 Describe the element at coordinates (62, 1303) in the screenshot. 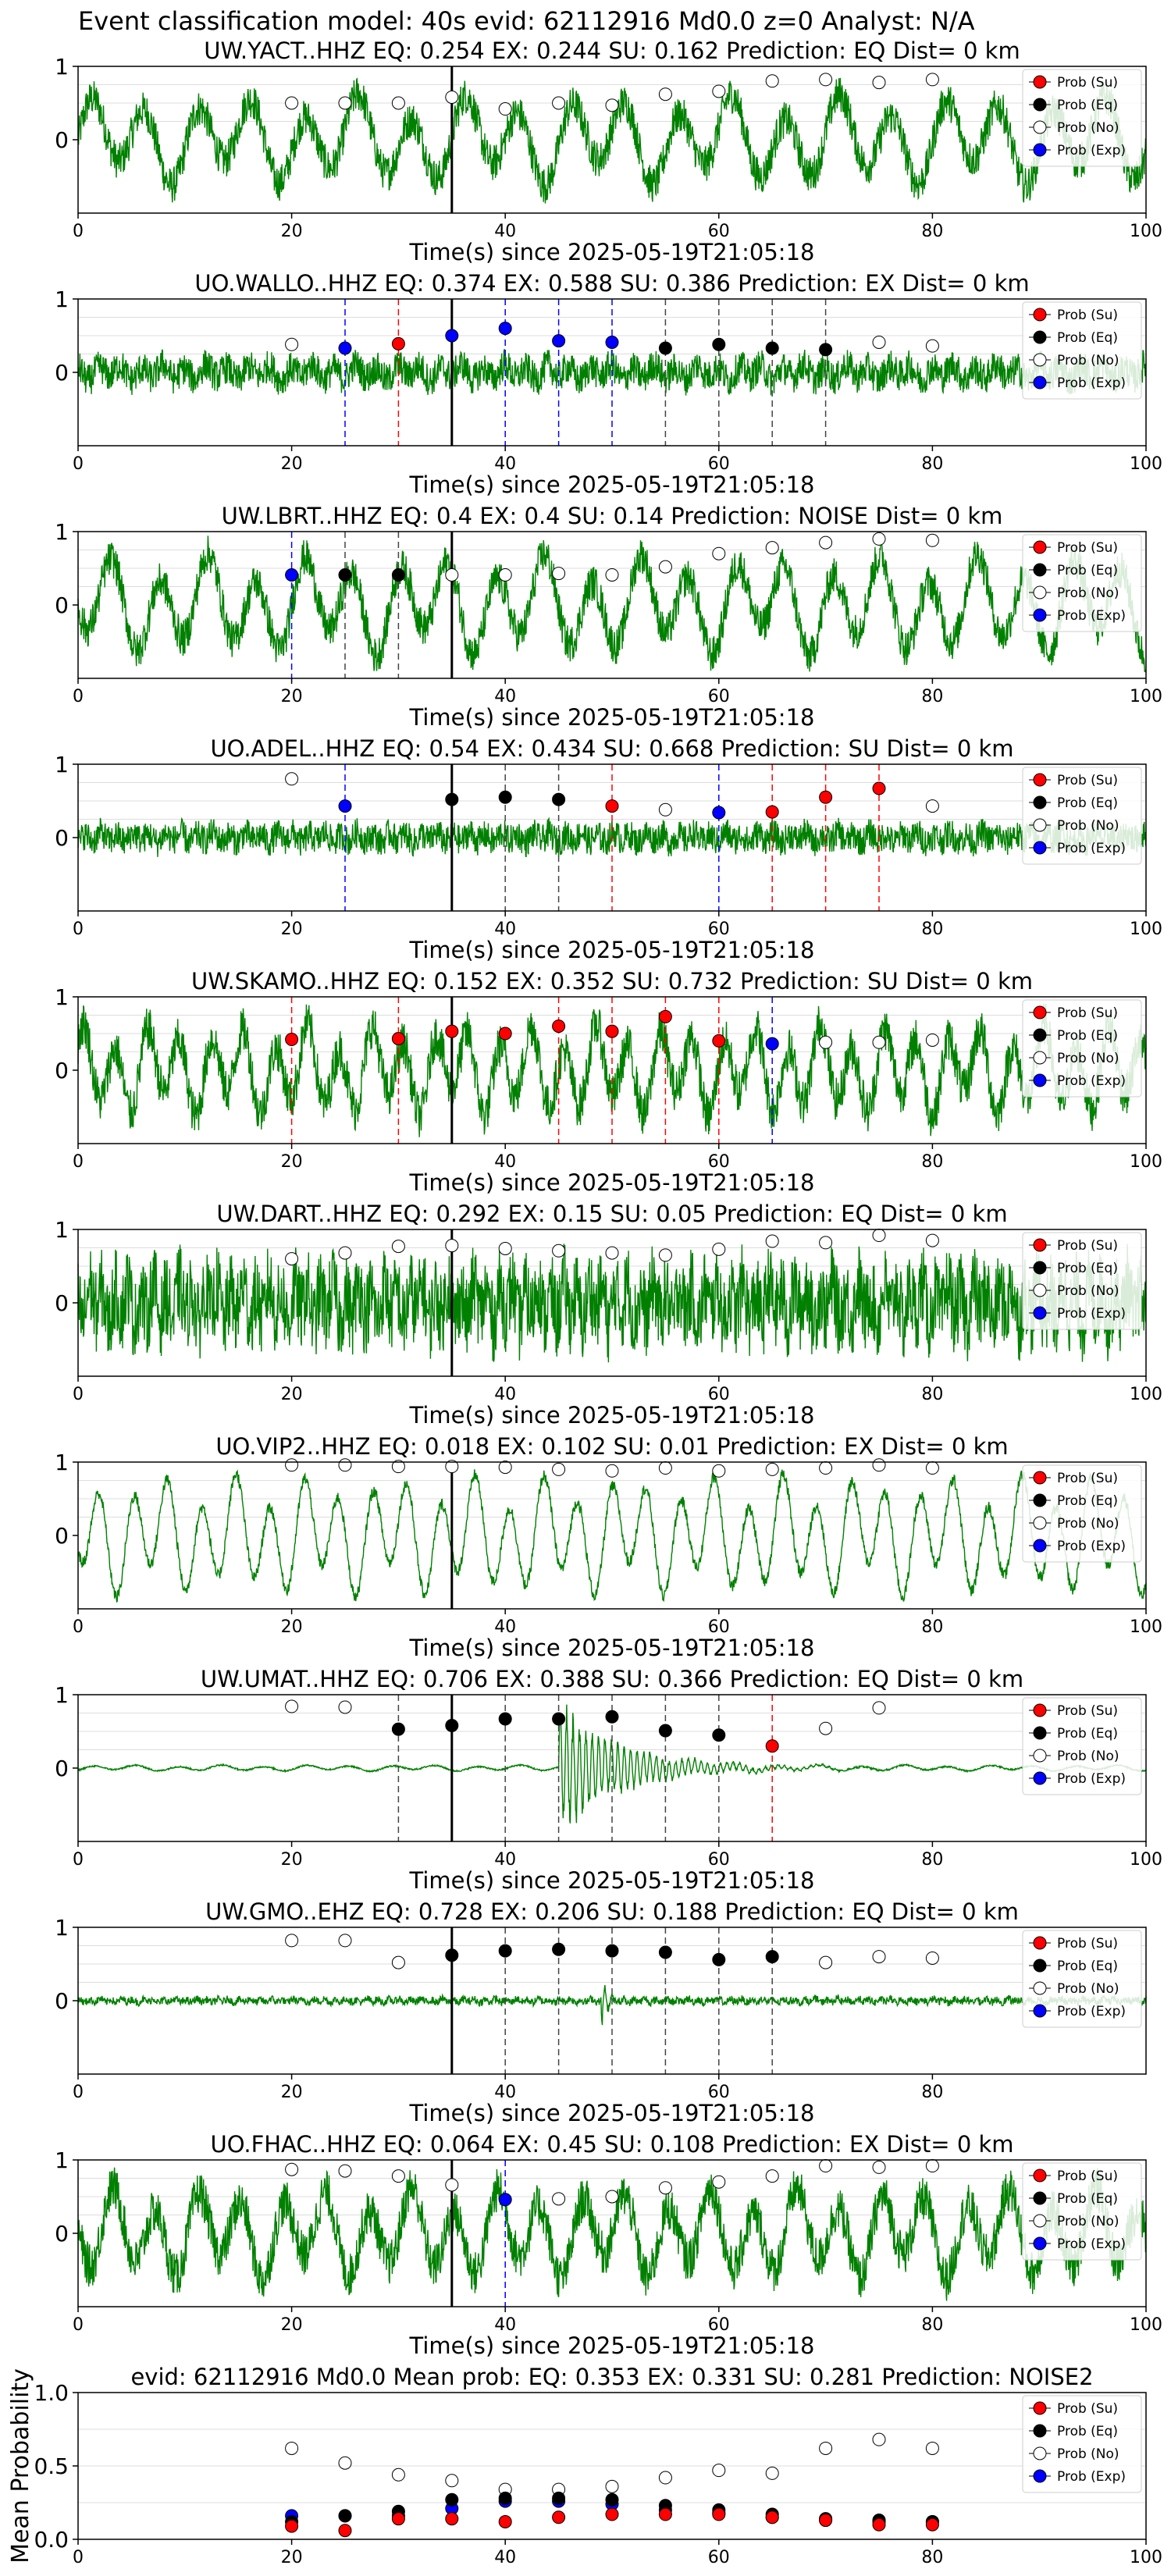

I see `y-tick-label: 0` at that location.